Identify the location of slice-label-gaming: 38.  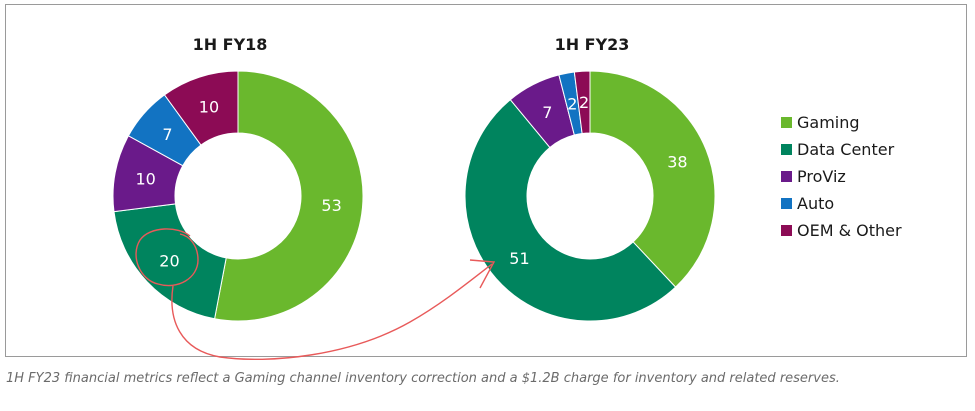
(677, 161).